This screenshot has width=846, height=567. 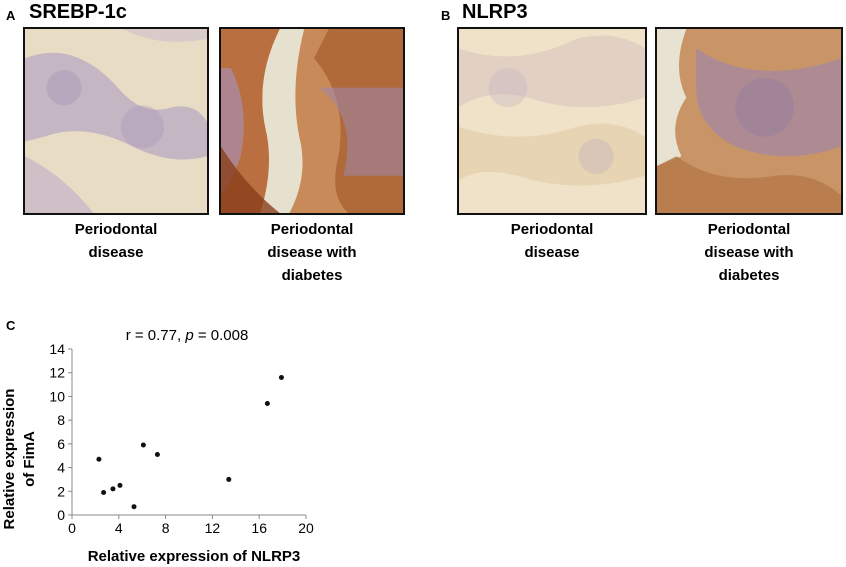 I want to click on data-points, so click(x=190, y=442).